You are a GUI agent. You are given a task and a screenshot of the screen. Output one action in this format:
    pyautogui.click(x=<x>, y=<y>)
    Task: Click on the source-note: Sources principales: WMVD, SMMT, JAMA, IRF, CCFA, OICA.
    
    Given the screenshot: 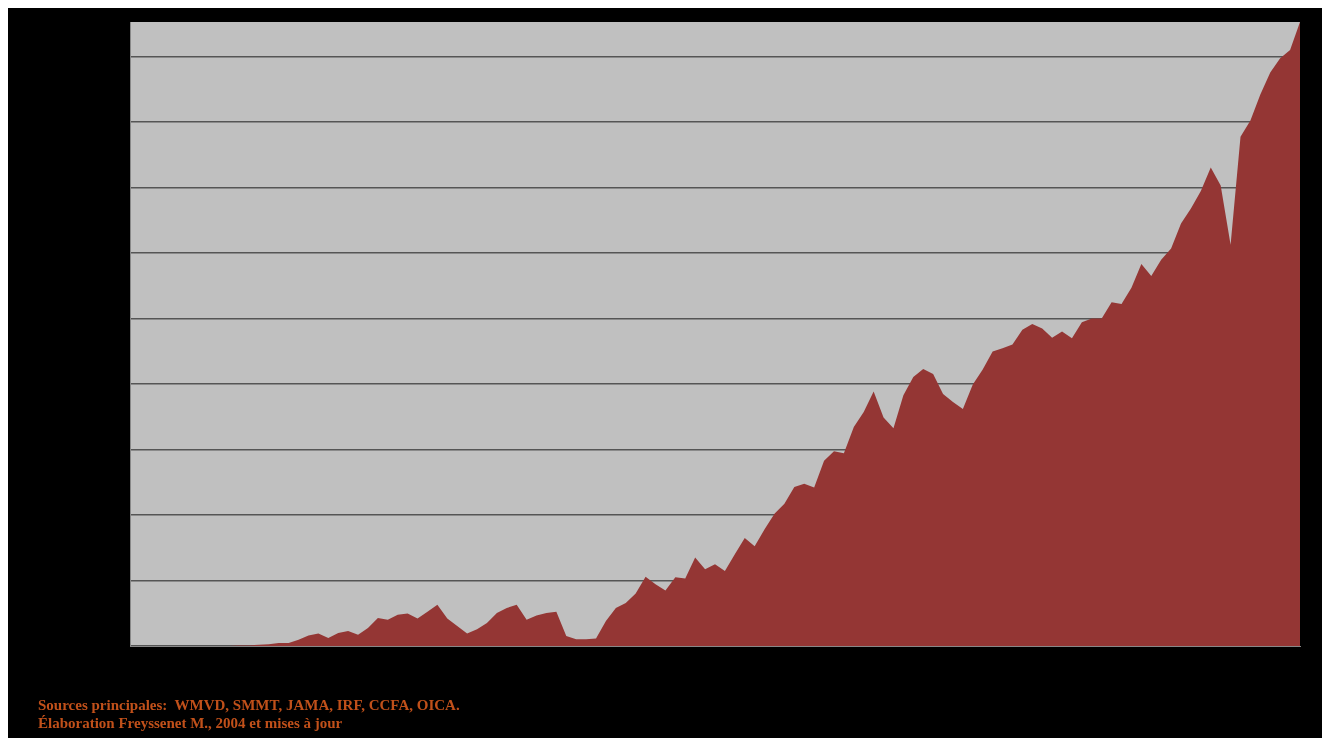 What is the action you would take?
    pyautogui.click(x=249, y=705)
    